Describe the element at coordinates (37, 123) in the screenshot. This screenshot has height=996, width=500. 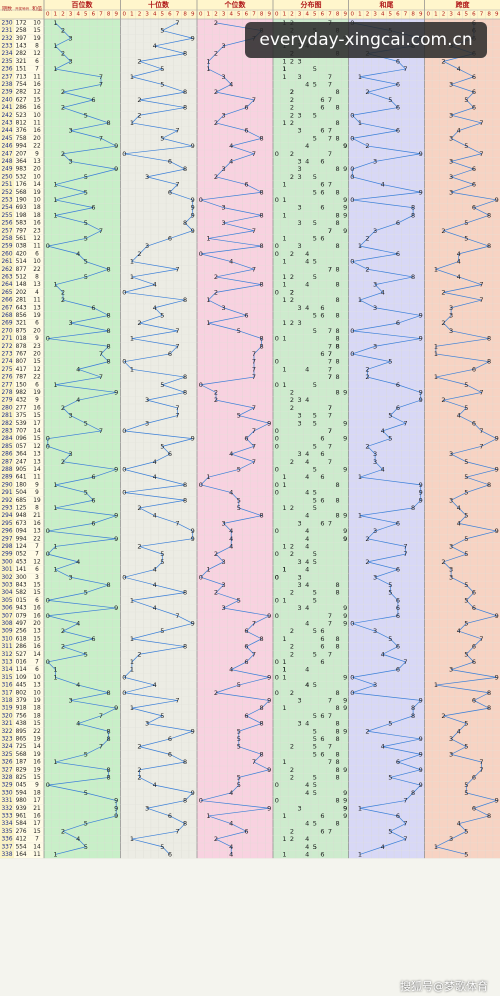
I see `sum: 11` at that location.